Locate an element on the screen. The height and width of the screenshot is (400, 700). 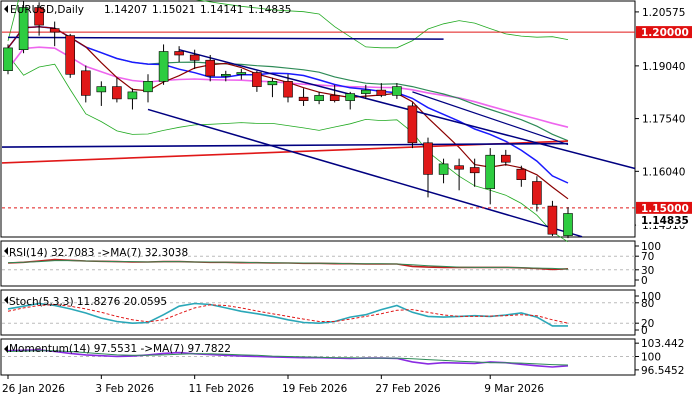
open-value: 1.14207 is located at coordinates (125, 10).